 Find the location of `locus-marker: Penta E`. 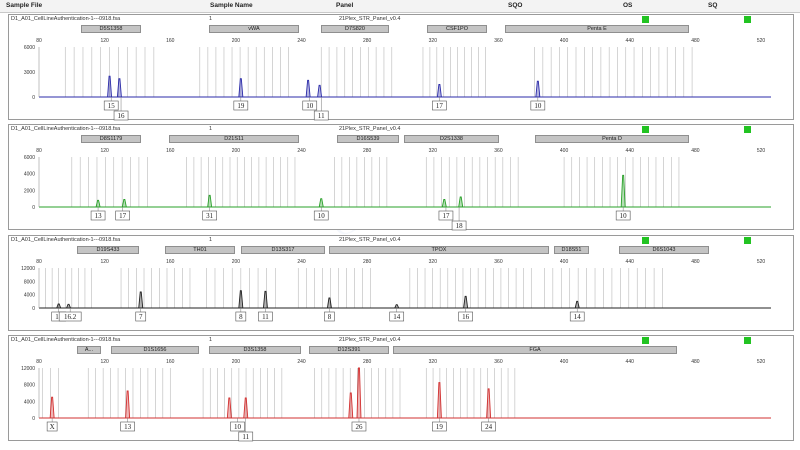

locus-marker: Penta E is located at coordinates (597, 29).